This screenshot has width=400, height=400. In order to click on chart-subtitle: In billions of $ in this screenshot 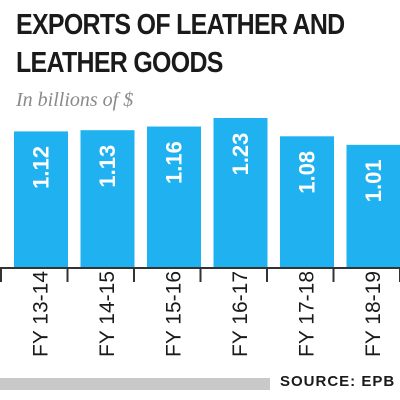, I will do `click(75, 100)`.